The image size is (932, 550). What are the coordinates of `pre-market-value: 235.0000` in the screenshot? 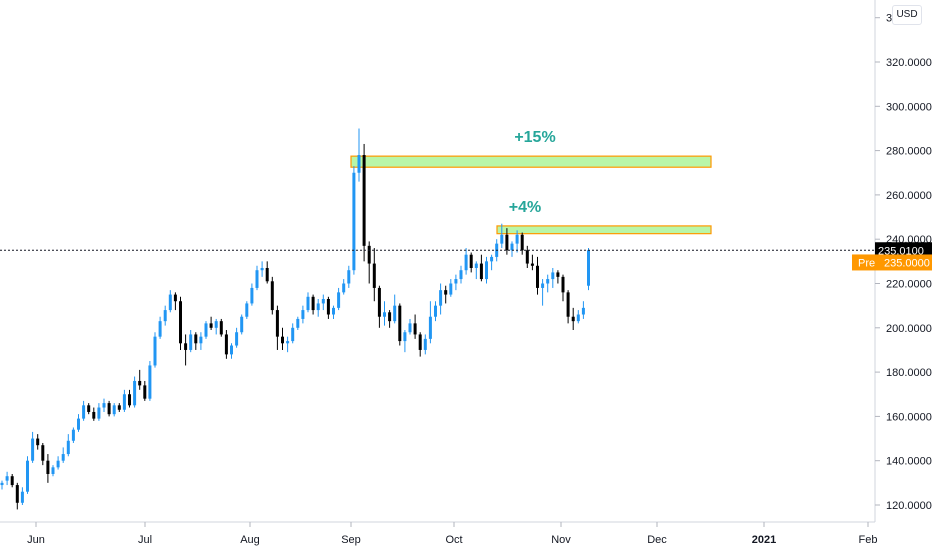 It's located at (907, 263).